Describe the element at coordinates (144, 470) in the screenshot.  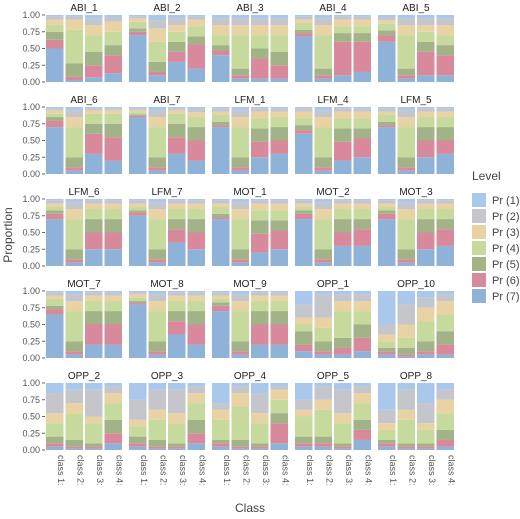
I see `x-tick-label: class 1:` at that location.